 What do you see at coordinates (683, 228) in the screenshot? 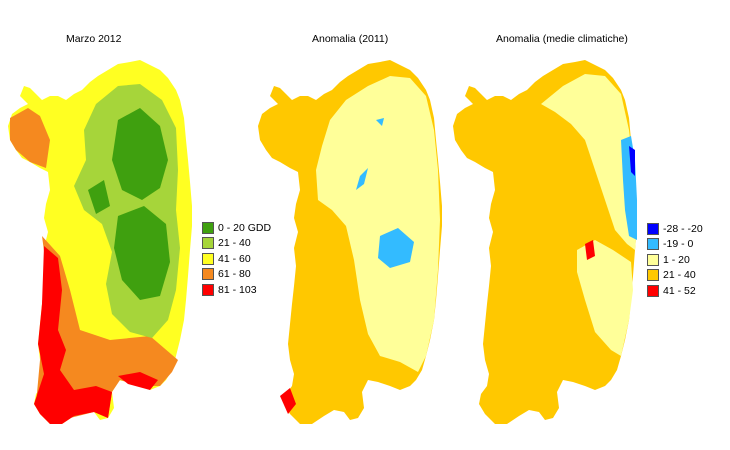
I see `legend-label: -28 - -20` at bounding box center [683, 228].